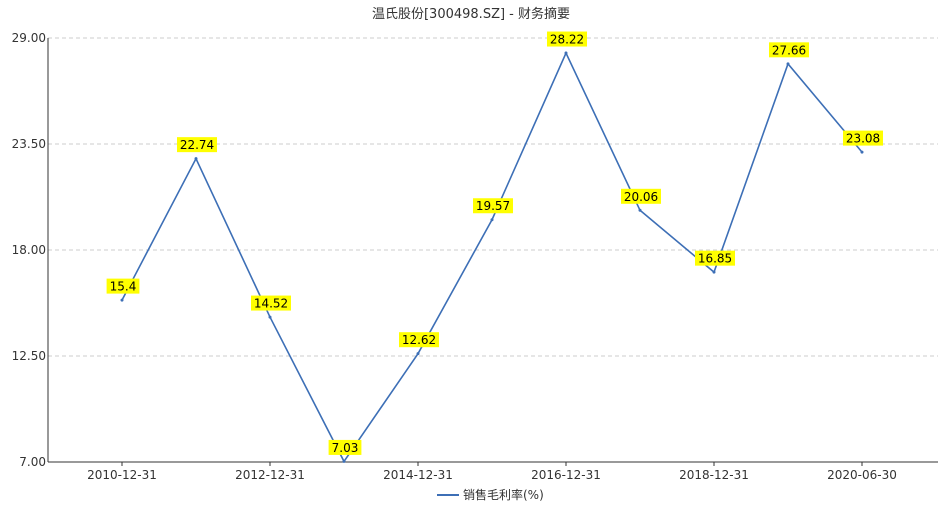 This screenshot has width=942, height=509. I want to click on chart-title: 温氏股份[300498.SZ] - 财务摘要, so click(471, 14).